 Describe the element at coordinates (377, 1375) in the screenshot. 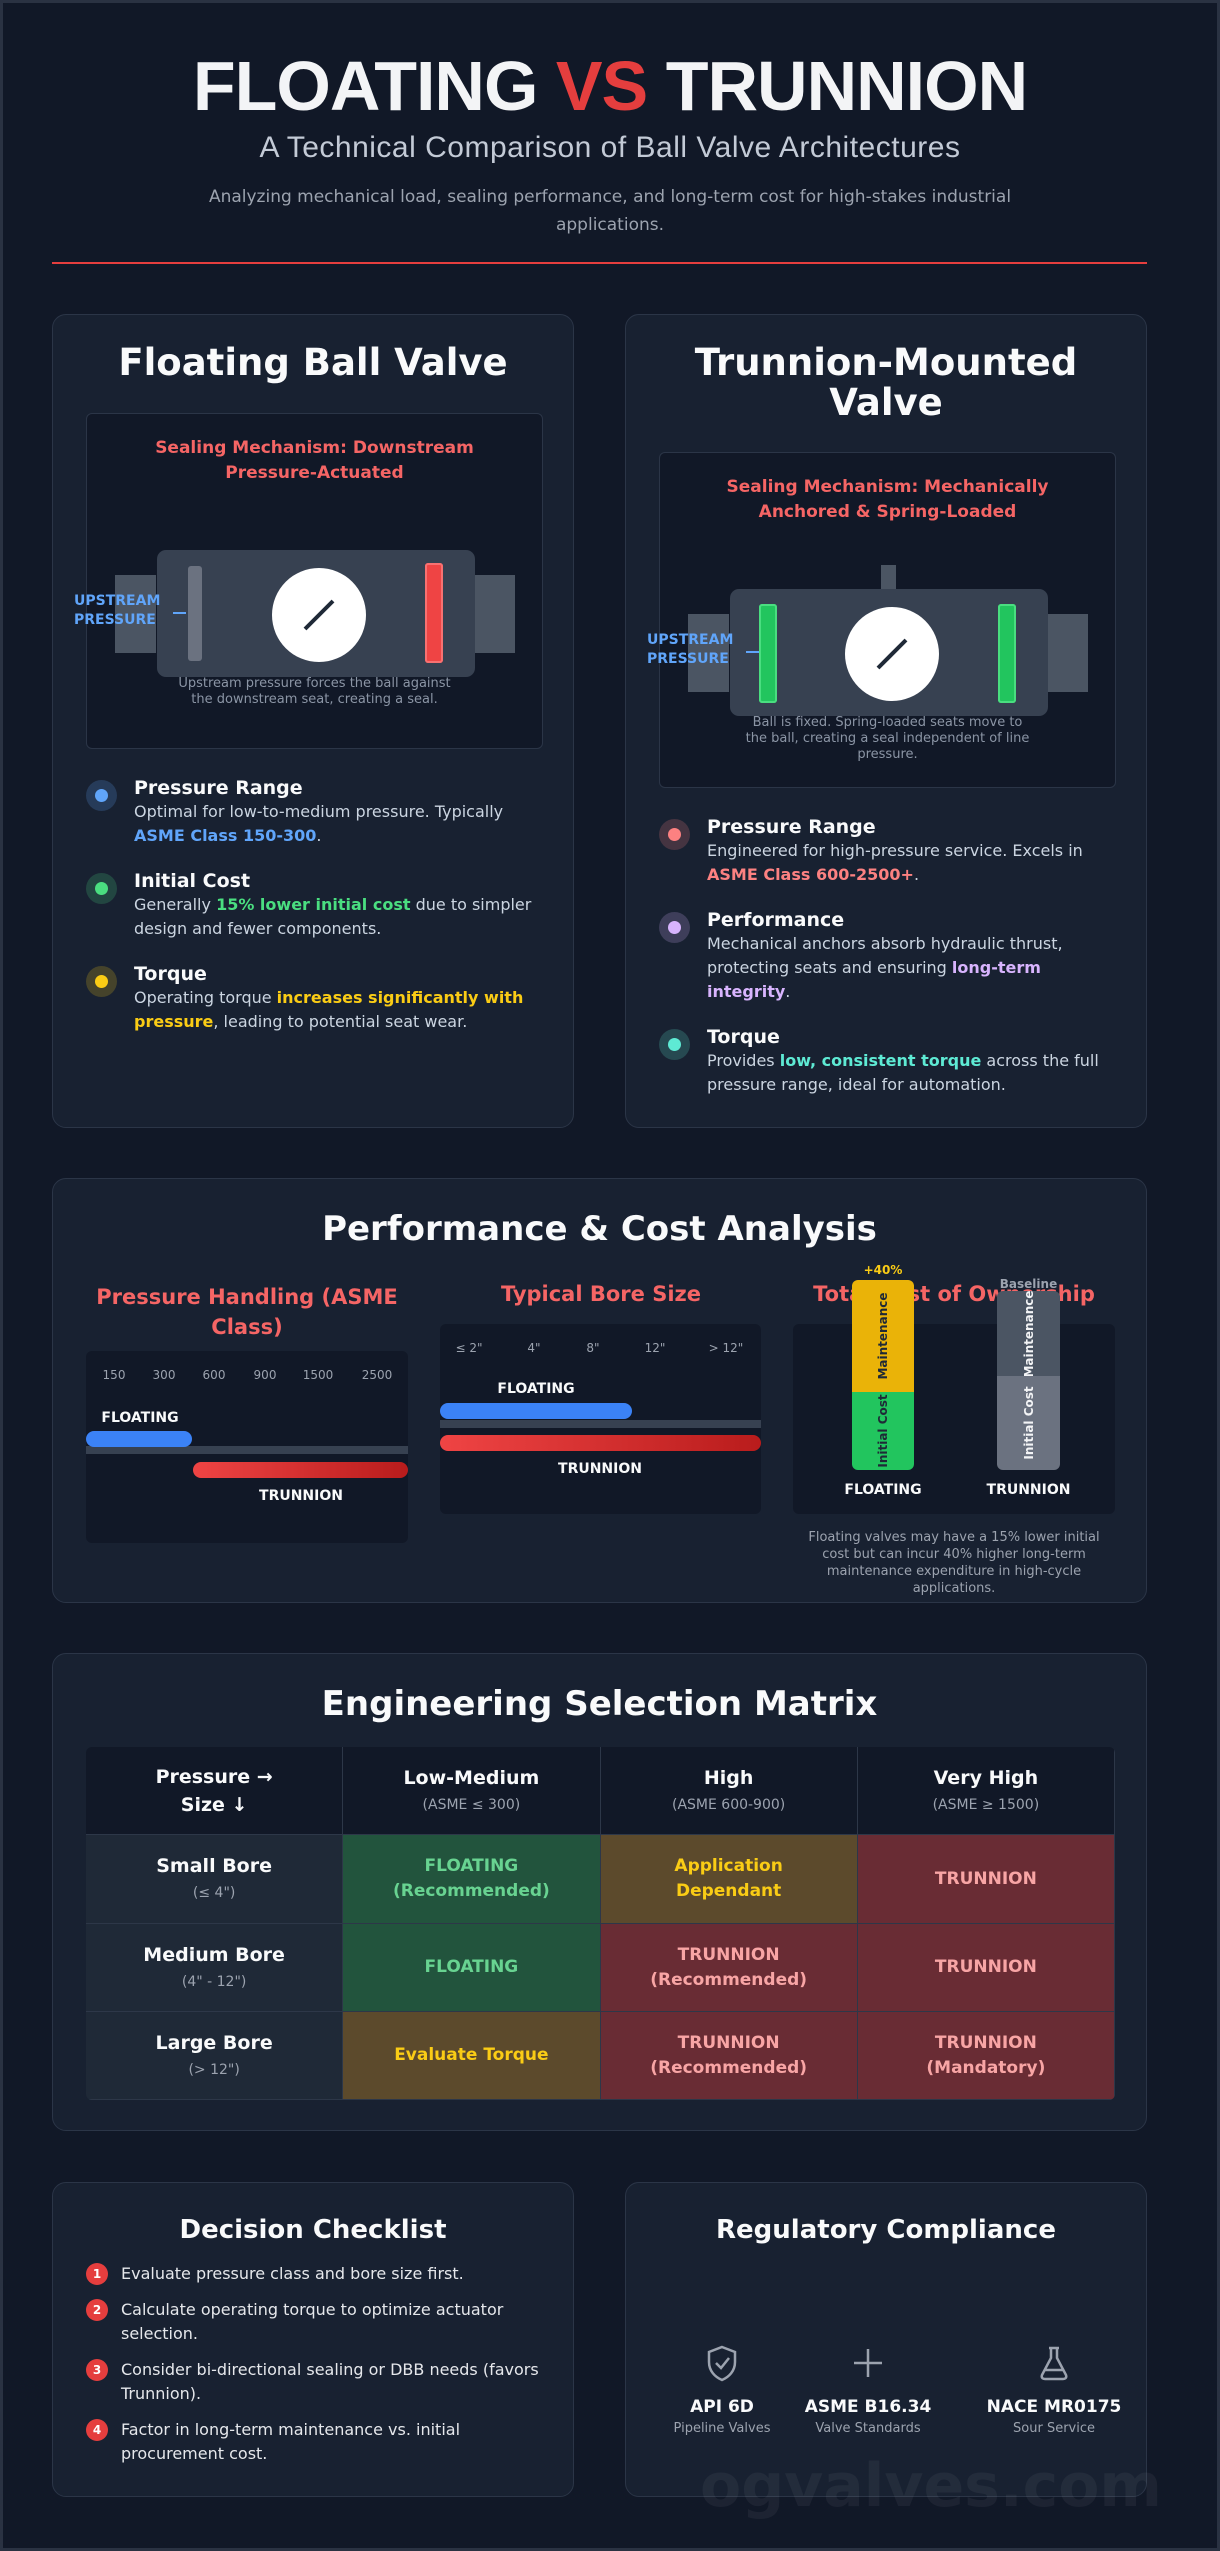

I see `tick-label: 2500` at that location.